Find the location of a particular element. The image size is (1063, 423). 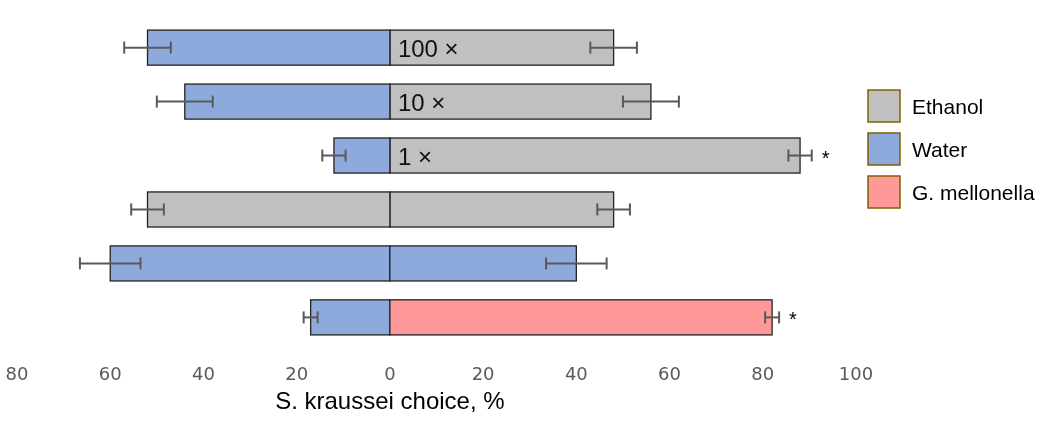

legend-label: Ethanol is located at coordinates (948, 106).